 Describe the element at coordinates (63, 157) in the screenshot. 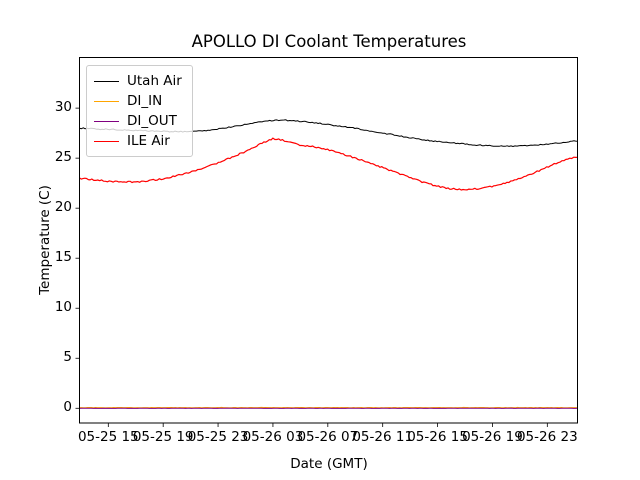

I see `y-tick-label: 25` at that location.